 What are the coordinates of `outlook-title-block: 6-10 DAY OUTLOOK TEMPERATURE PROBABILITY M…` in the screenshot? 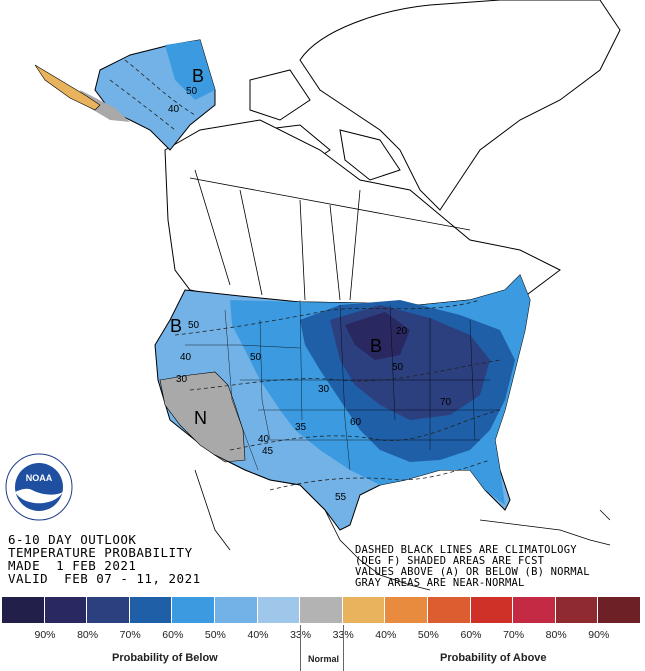 It's located at (104, 559).